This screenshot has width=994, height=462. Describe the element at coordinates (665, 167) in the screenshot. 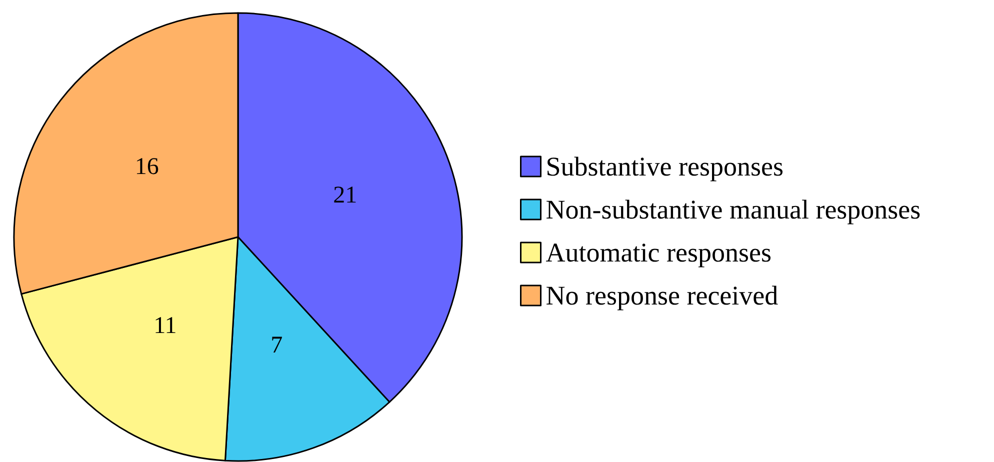

I see `legend-label: Substantive responses` at that location.